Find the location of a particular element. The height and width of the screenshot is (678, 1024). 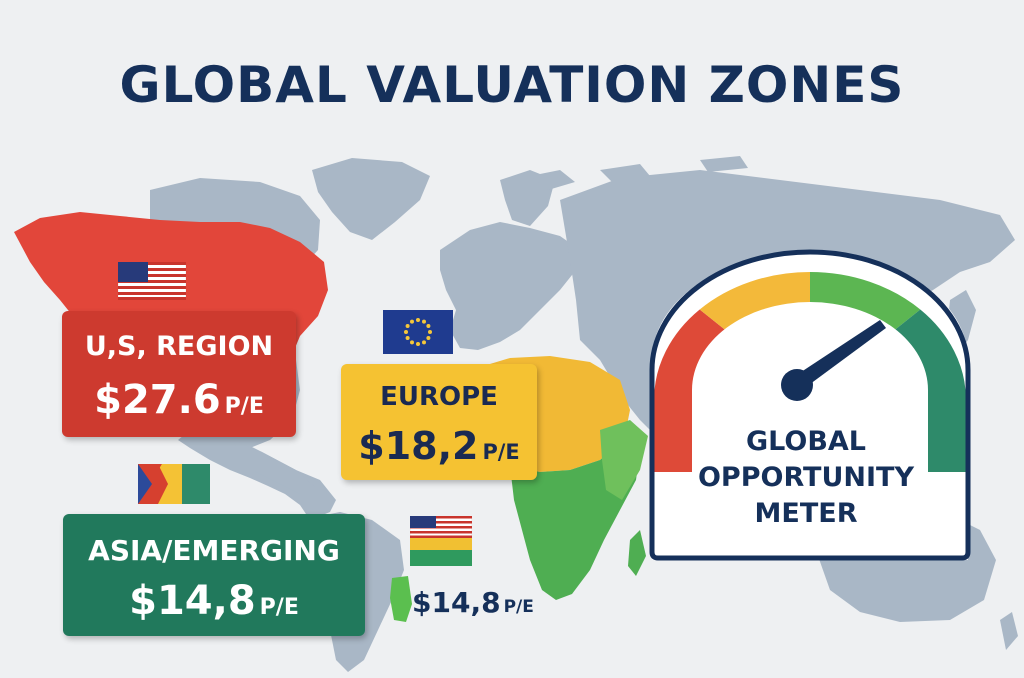

meter-label-line-3: METER is located at coordinates (806, 513).